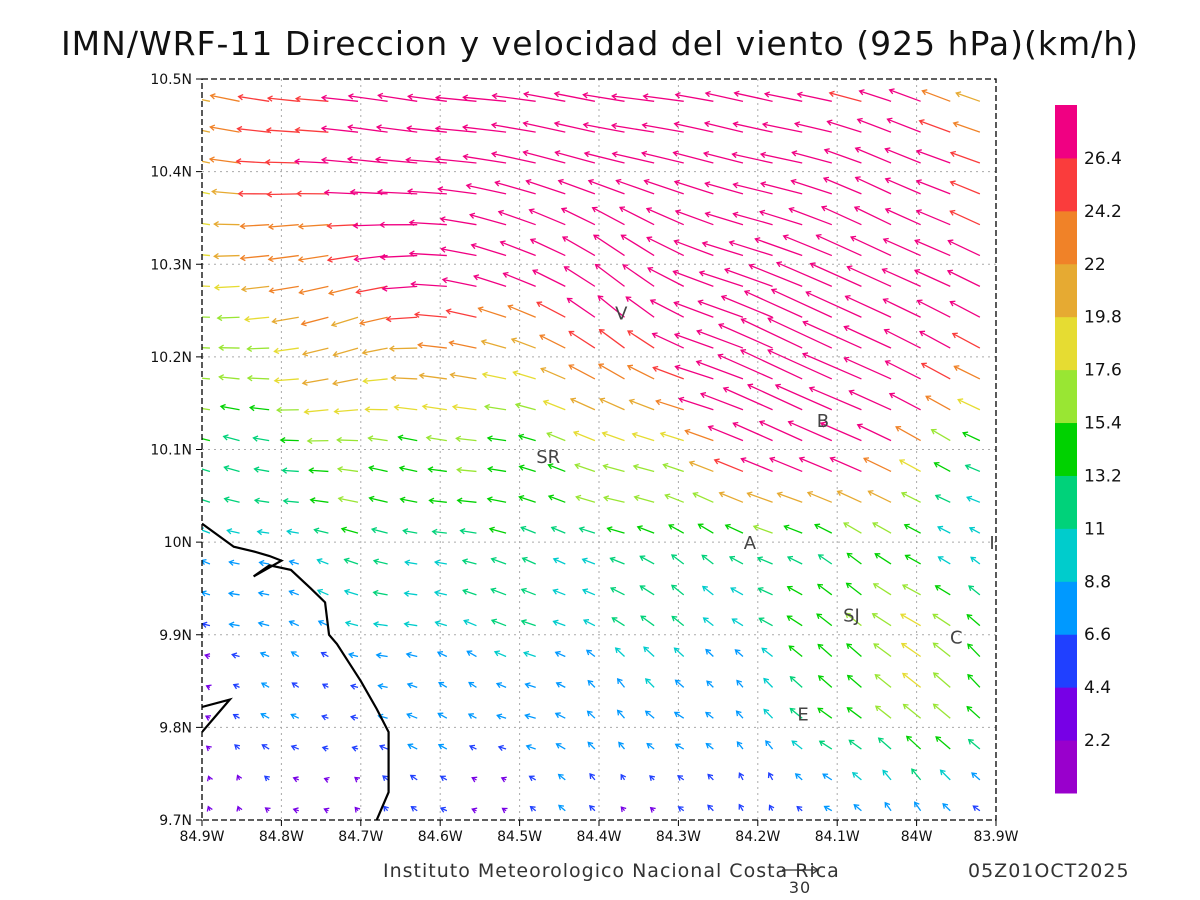  I want to click on colorbar: 2.2 4.4 6.6 8.8 11 13.2 15.4 17.6 19.8 22 24.2 26.4, so click(1088, 449).